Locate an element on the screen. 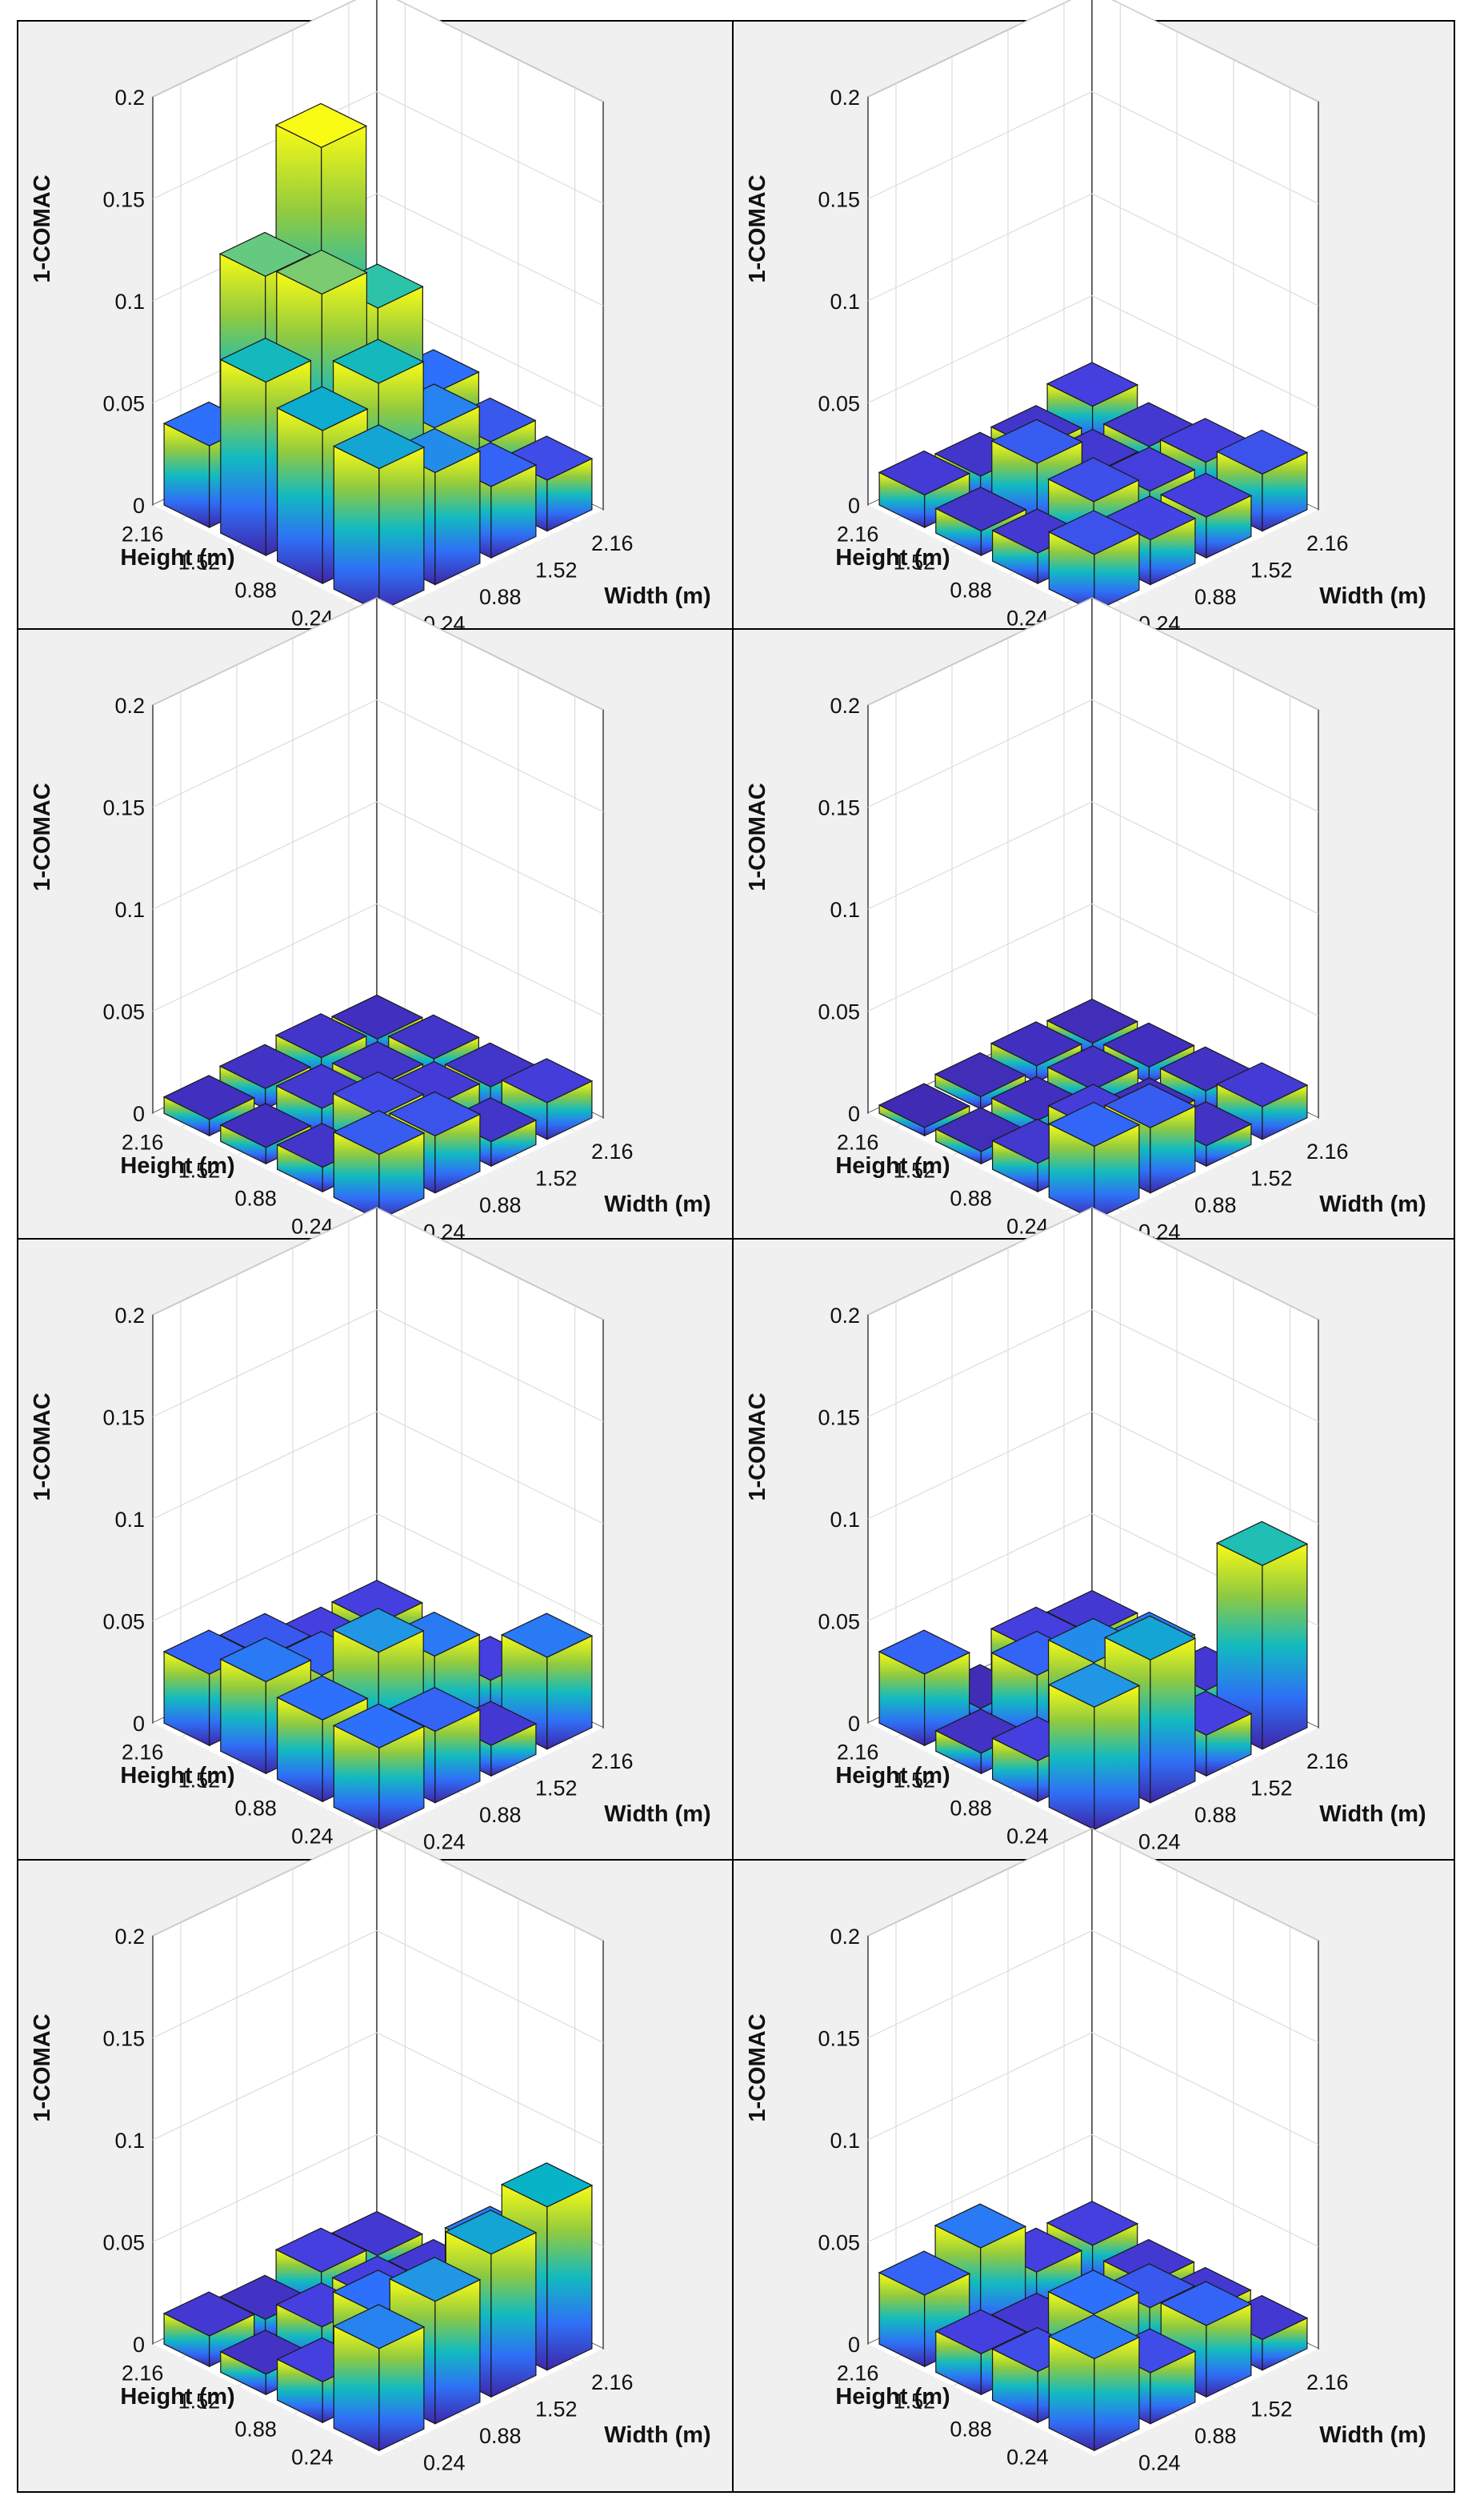 This screenshot has height=2520, width=1472. x-tick-label: 0.24 is located at coordinates (444, 2462).